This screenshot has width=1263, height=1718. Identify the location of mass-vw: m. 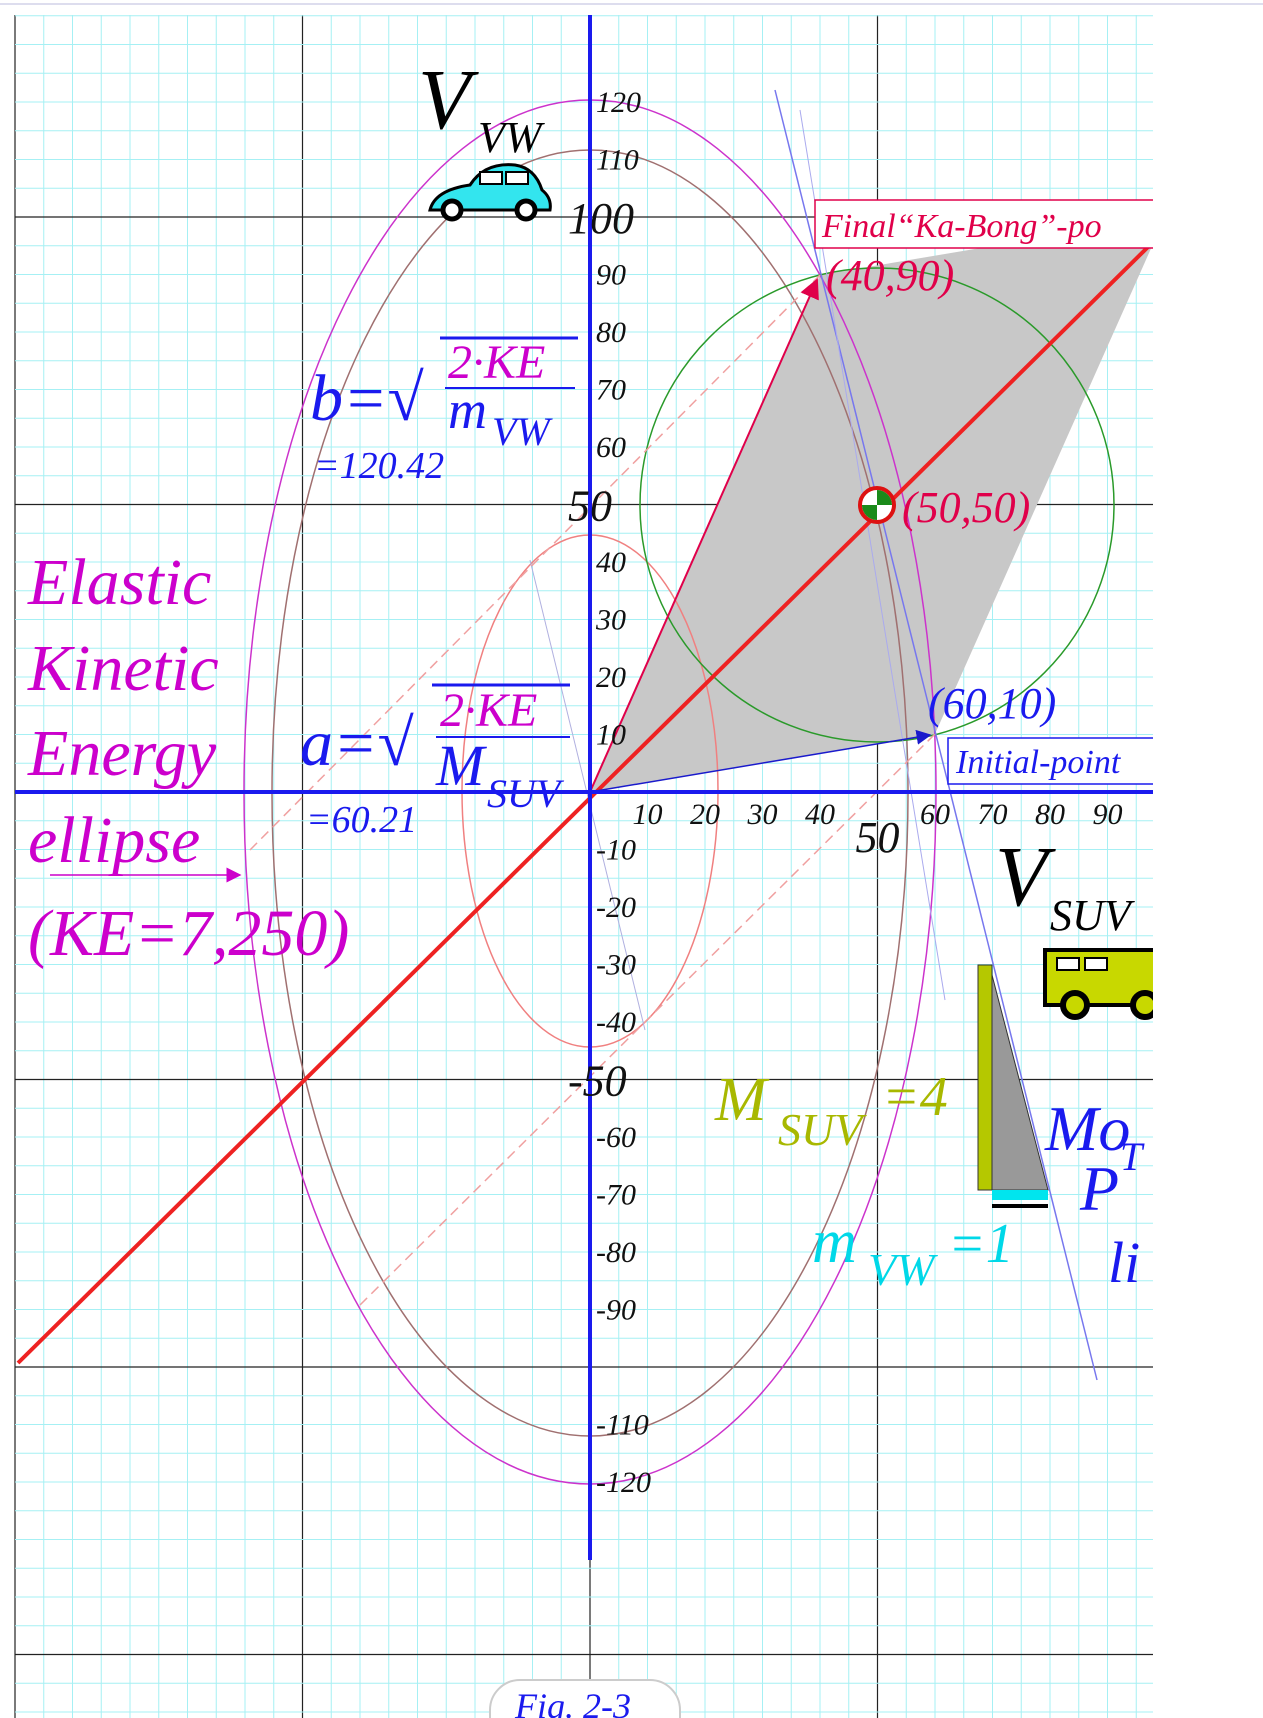
(834, 1242).